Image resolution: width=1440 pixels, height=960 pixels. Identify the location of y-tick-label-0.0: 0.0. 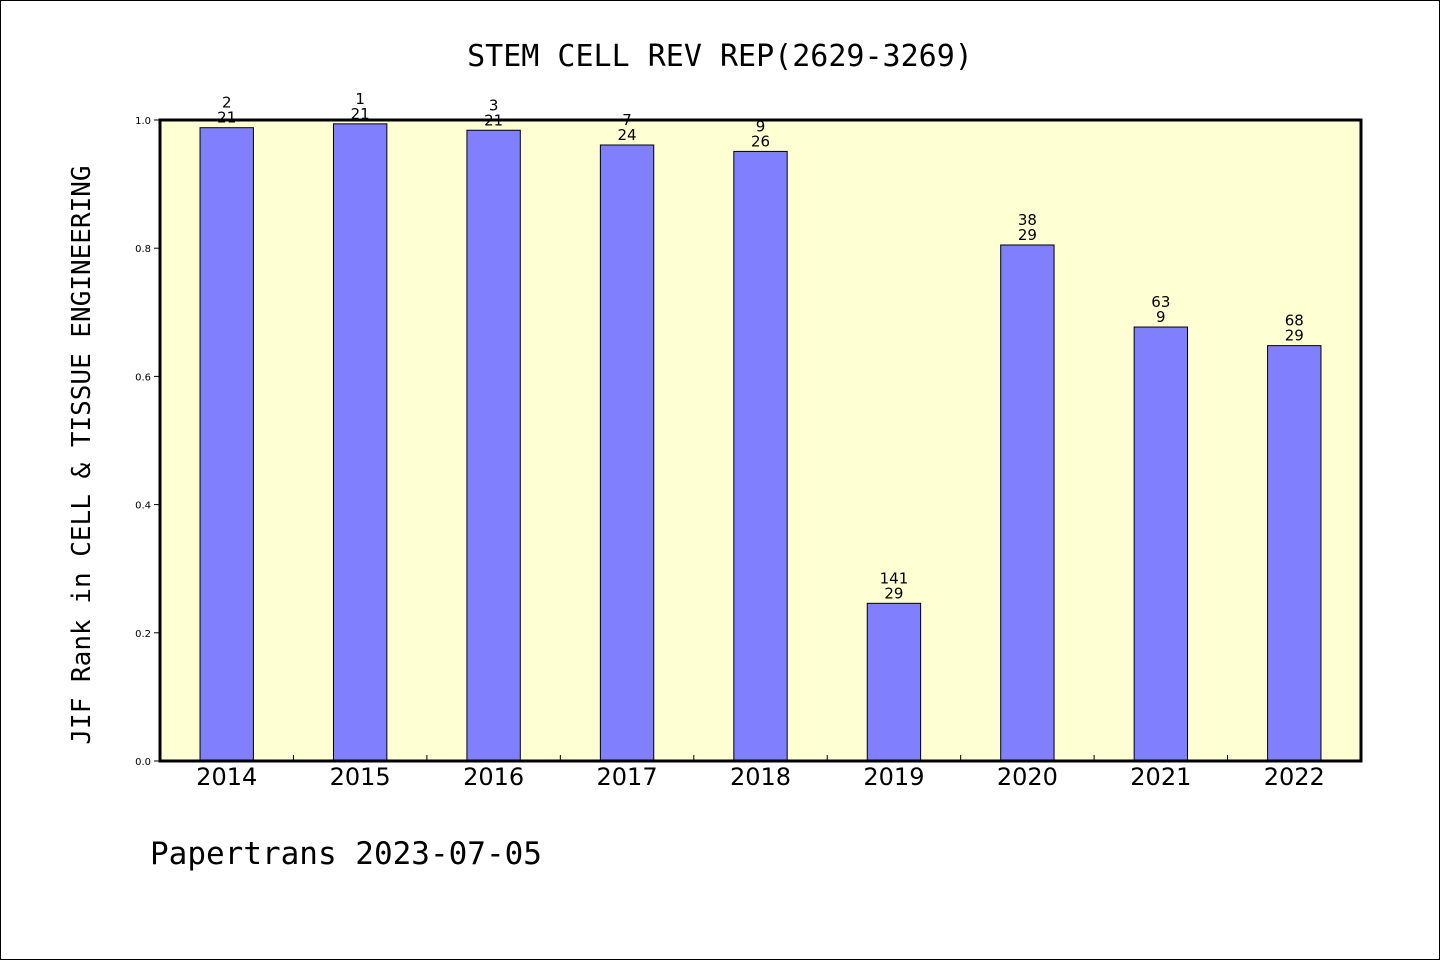
(143, 762).